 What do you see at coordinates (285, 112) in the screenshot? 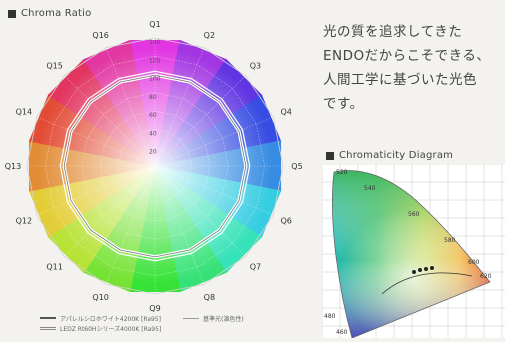
I see `axis-label-q4: Q4` at bounding box center [285, 112].